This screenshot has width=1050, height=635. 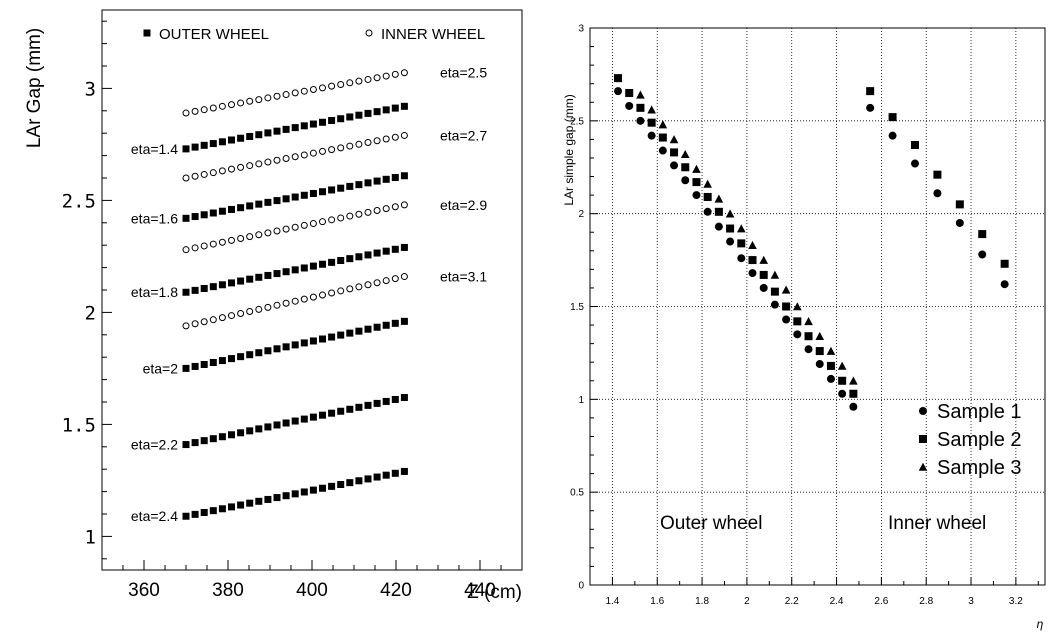 What do you see at coordinates (147, 33) in the screenshot?
I see `legend-outer-wheel-marker` at bounding box center [147, 33].